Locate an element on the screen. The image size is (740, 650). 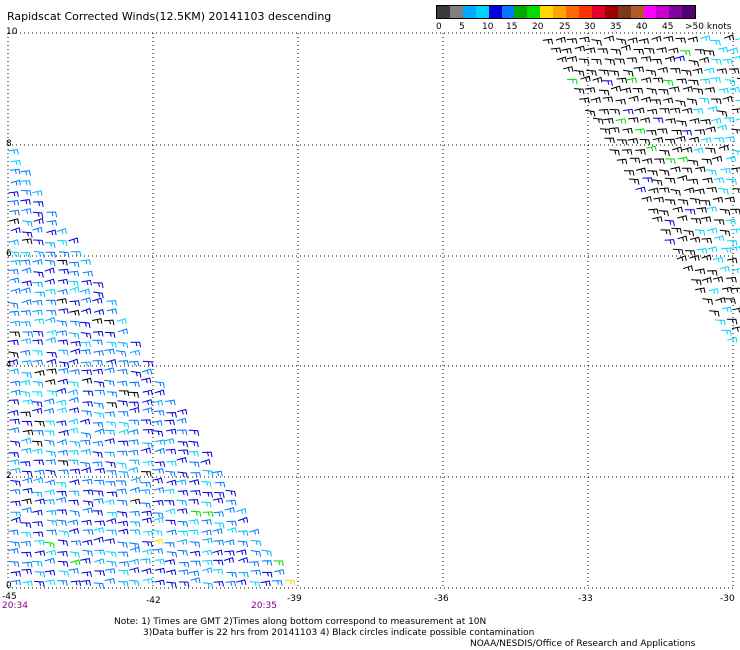
legend-label: 45 is located at coordinates (668, 27).